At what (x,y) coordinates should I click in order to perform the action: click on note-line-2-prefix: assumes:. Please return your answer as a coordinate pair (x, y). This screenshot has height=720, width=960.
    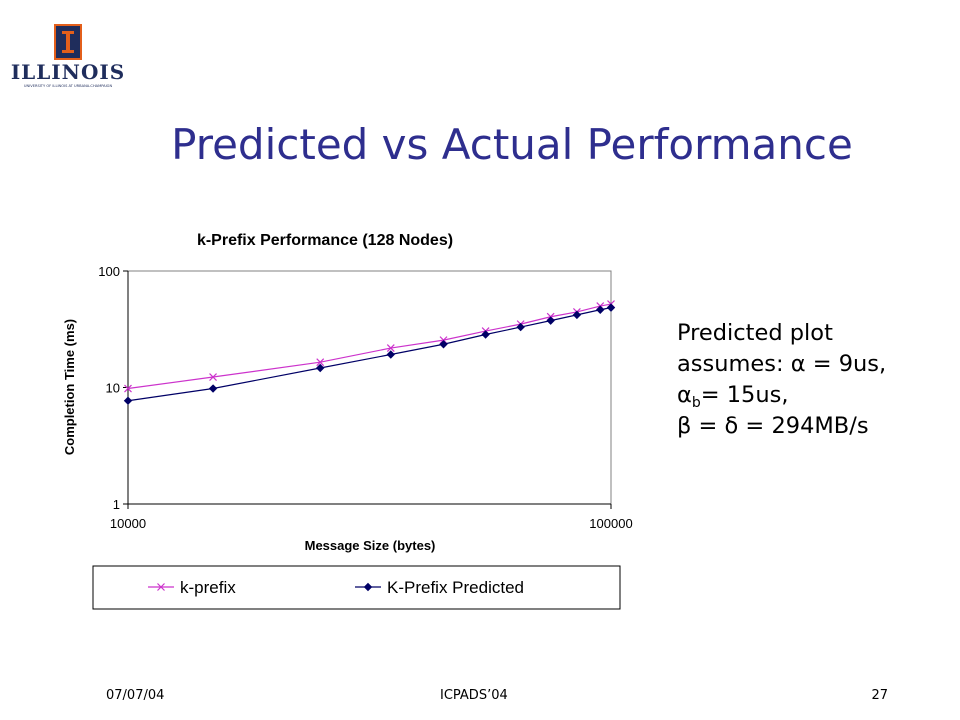
    Looking at the image, I should click on (734, 364).